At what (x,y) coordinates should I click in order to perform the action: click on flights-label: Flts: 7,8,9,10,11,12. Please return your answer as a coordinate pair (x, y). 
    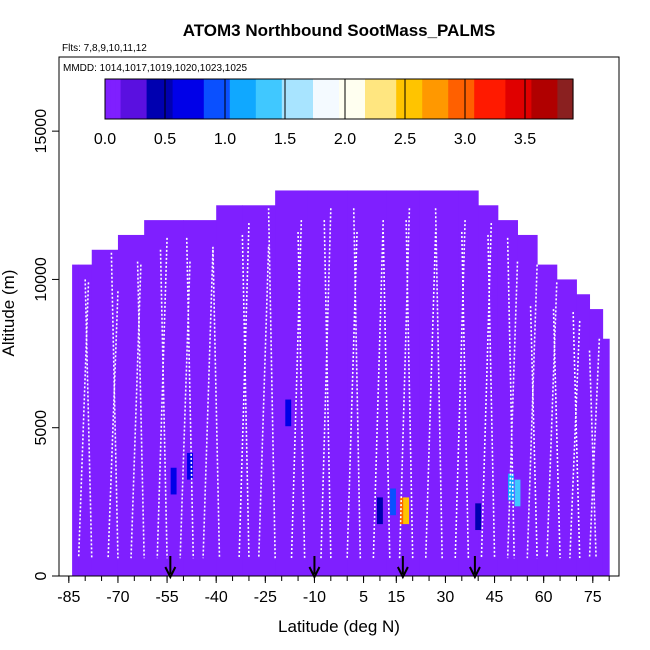
    Looking at the image, I should click on (104, 48).